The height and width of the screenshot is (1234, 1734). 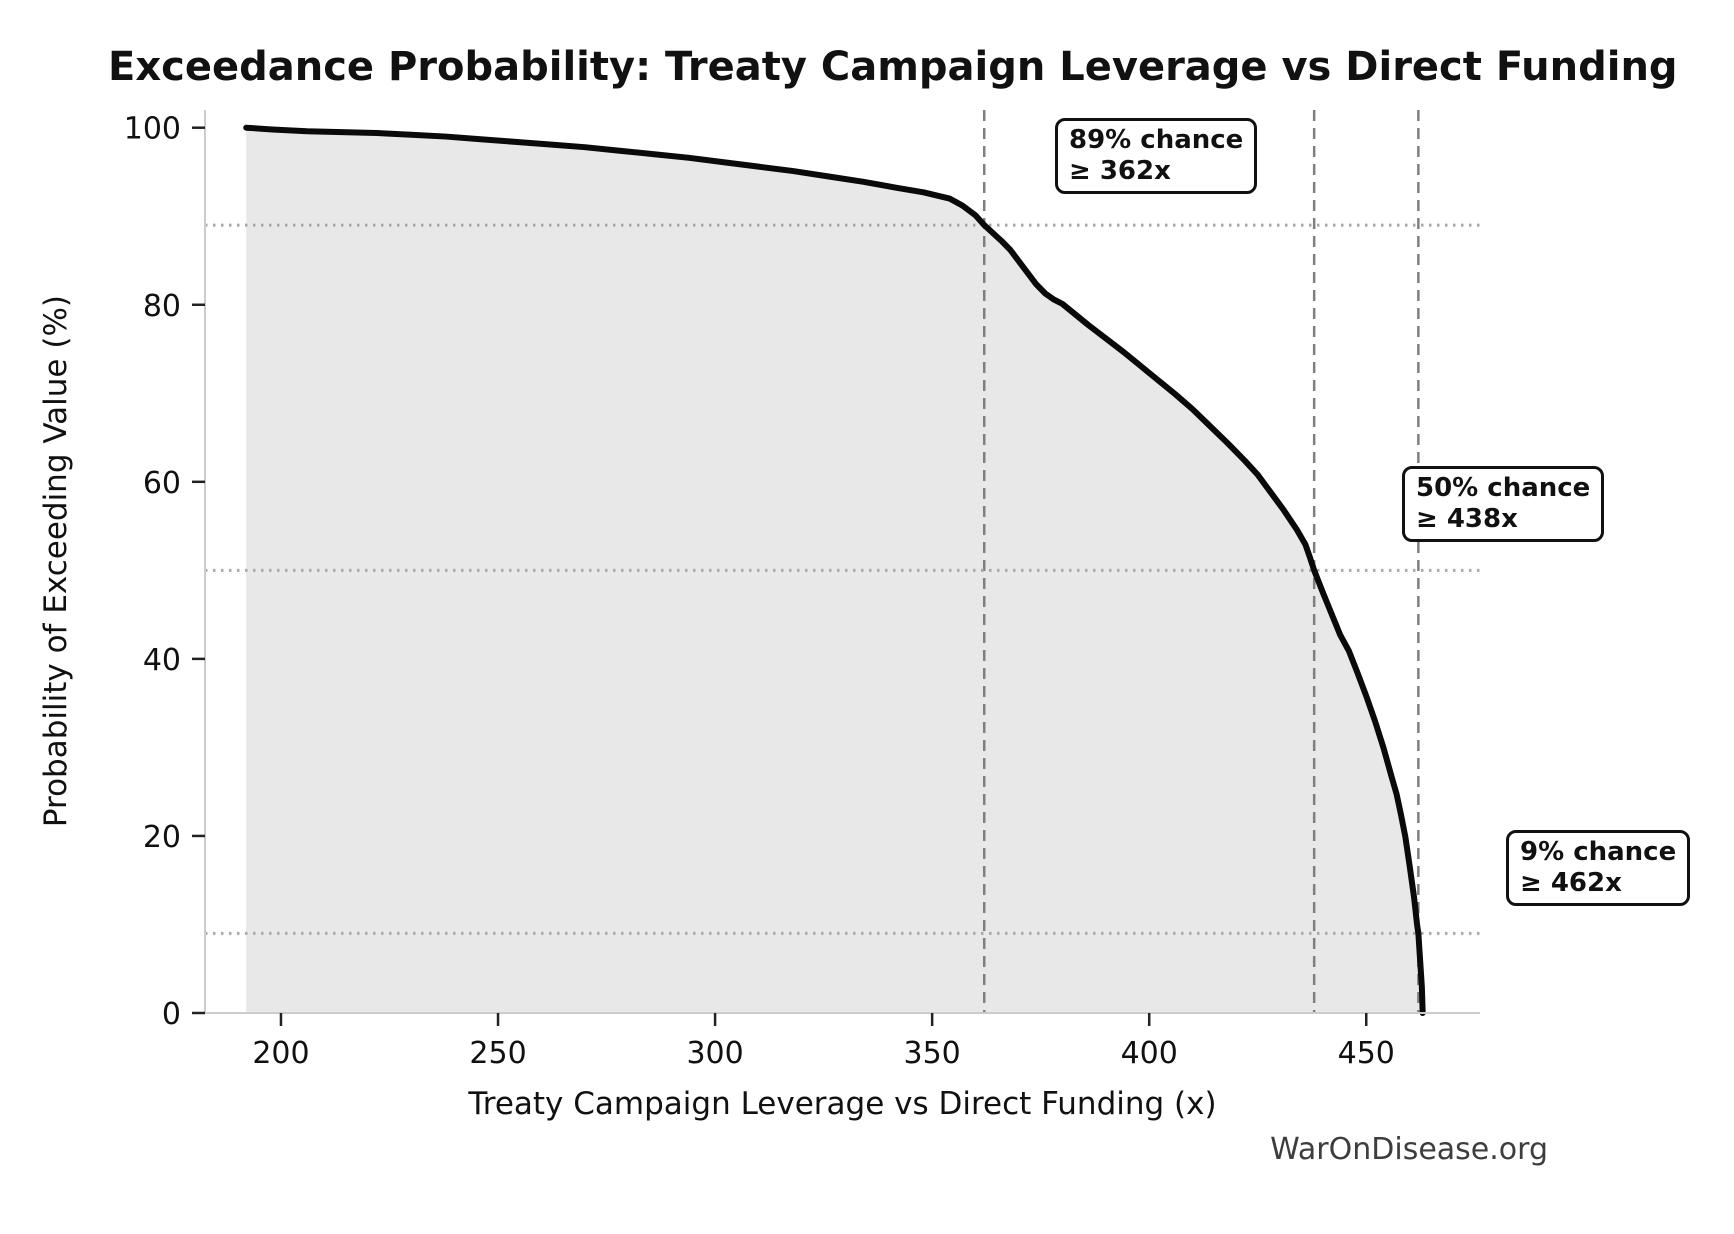 What do you see at coordinates (171, 1014) in the screenshot?
I see `y-tick-label: 0` at bounding box center [171, 1014].